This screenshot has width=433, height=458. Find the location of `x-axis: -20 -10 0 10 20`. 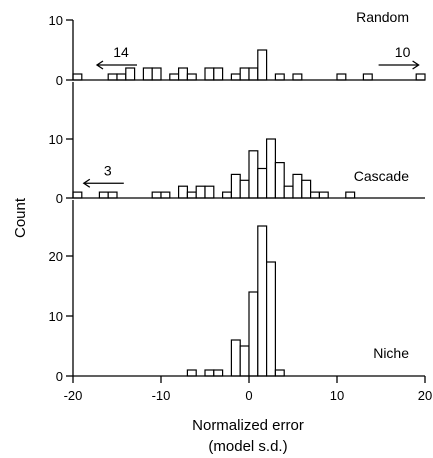

x-axis: -20 -10 0 10 20 is located at coordinates (248, 389).